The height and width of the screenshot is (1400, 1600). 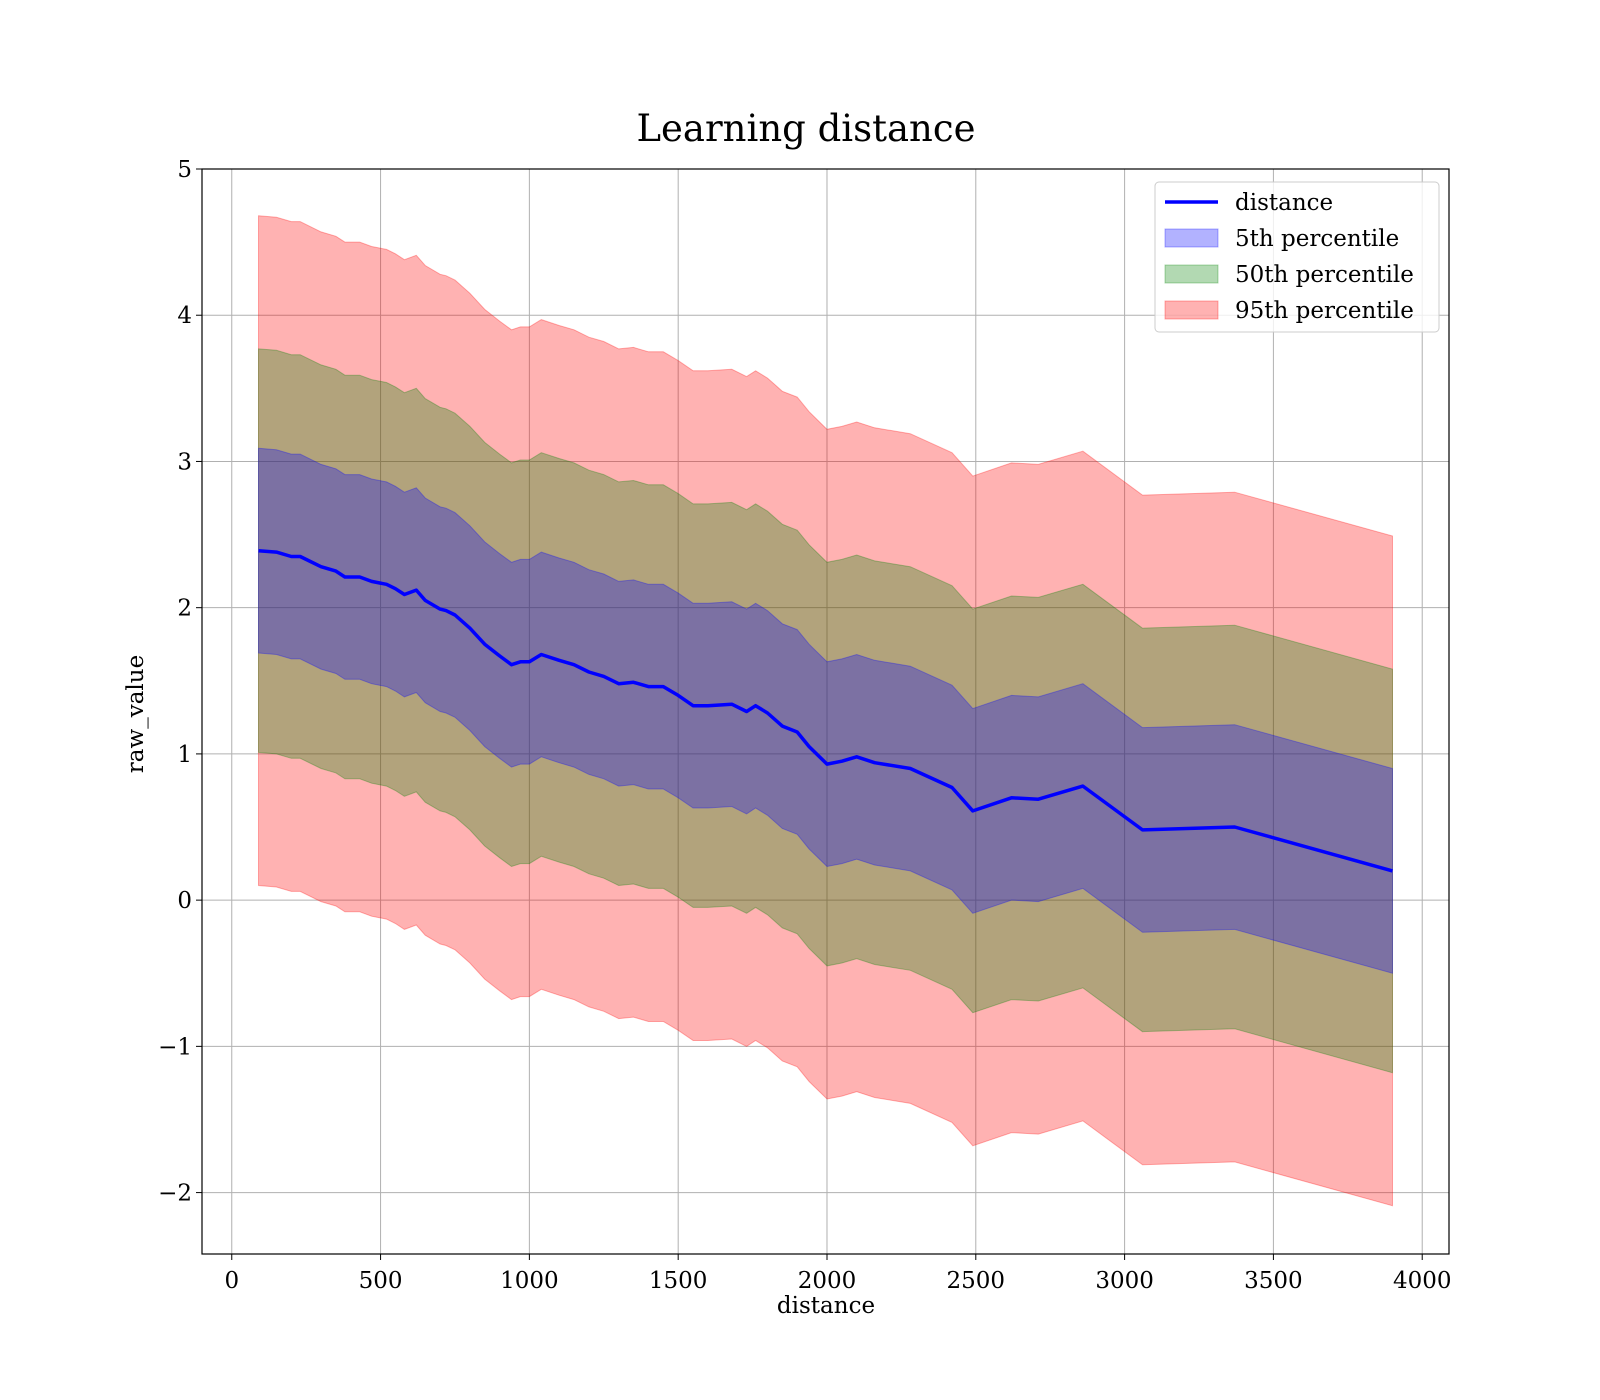 I want to click on y-tick-label: −1, so click(x=175, y=1047).